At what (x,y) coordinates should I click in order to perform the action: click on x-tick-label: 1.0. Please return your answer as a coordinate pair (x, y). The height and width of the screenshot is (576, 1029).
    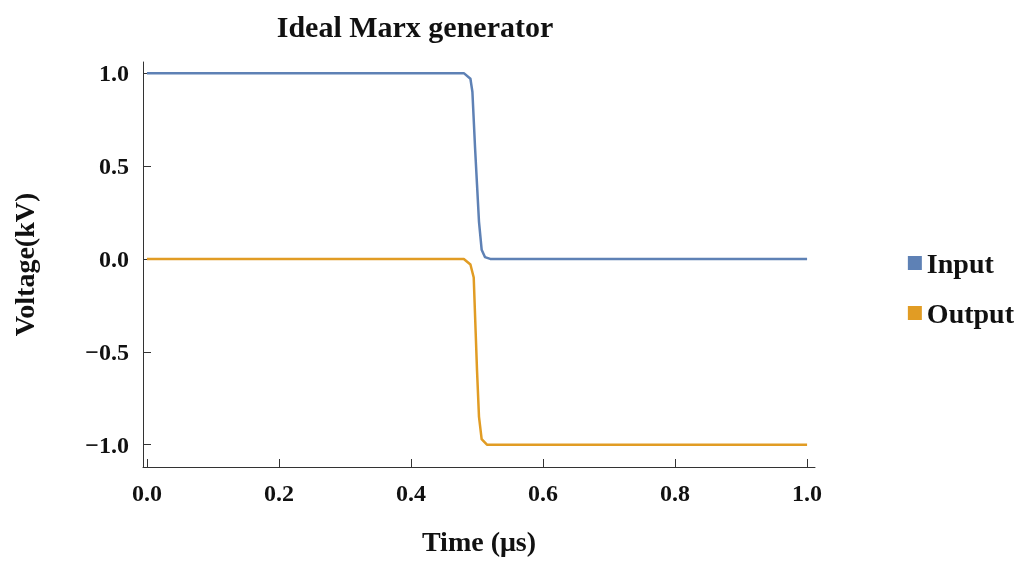
    Looking at the image, I should click on (807, 493).